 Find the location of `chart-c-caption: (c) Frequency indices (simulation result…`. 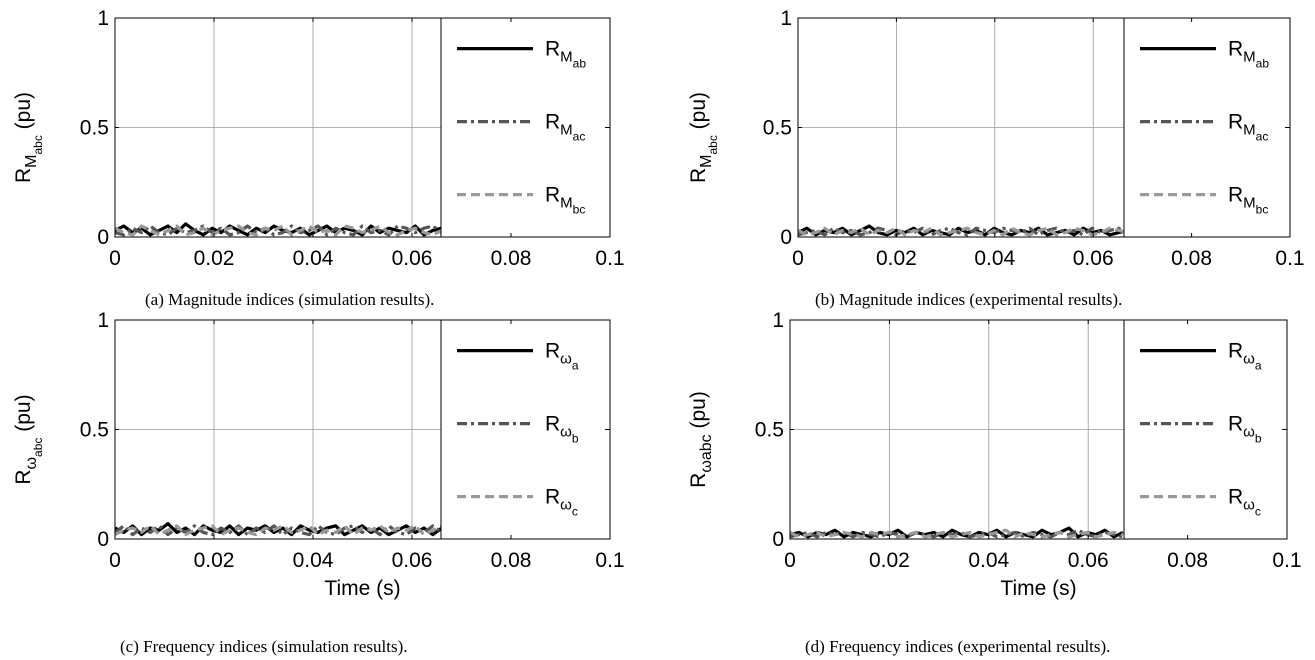

chart-c-caption: (c) Frequency indices (simulation result… is located at coordinates (264, 646).